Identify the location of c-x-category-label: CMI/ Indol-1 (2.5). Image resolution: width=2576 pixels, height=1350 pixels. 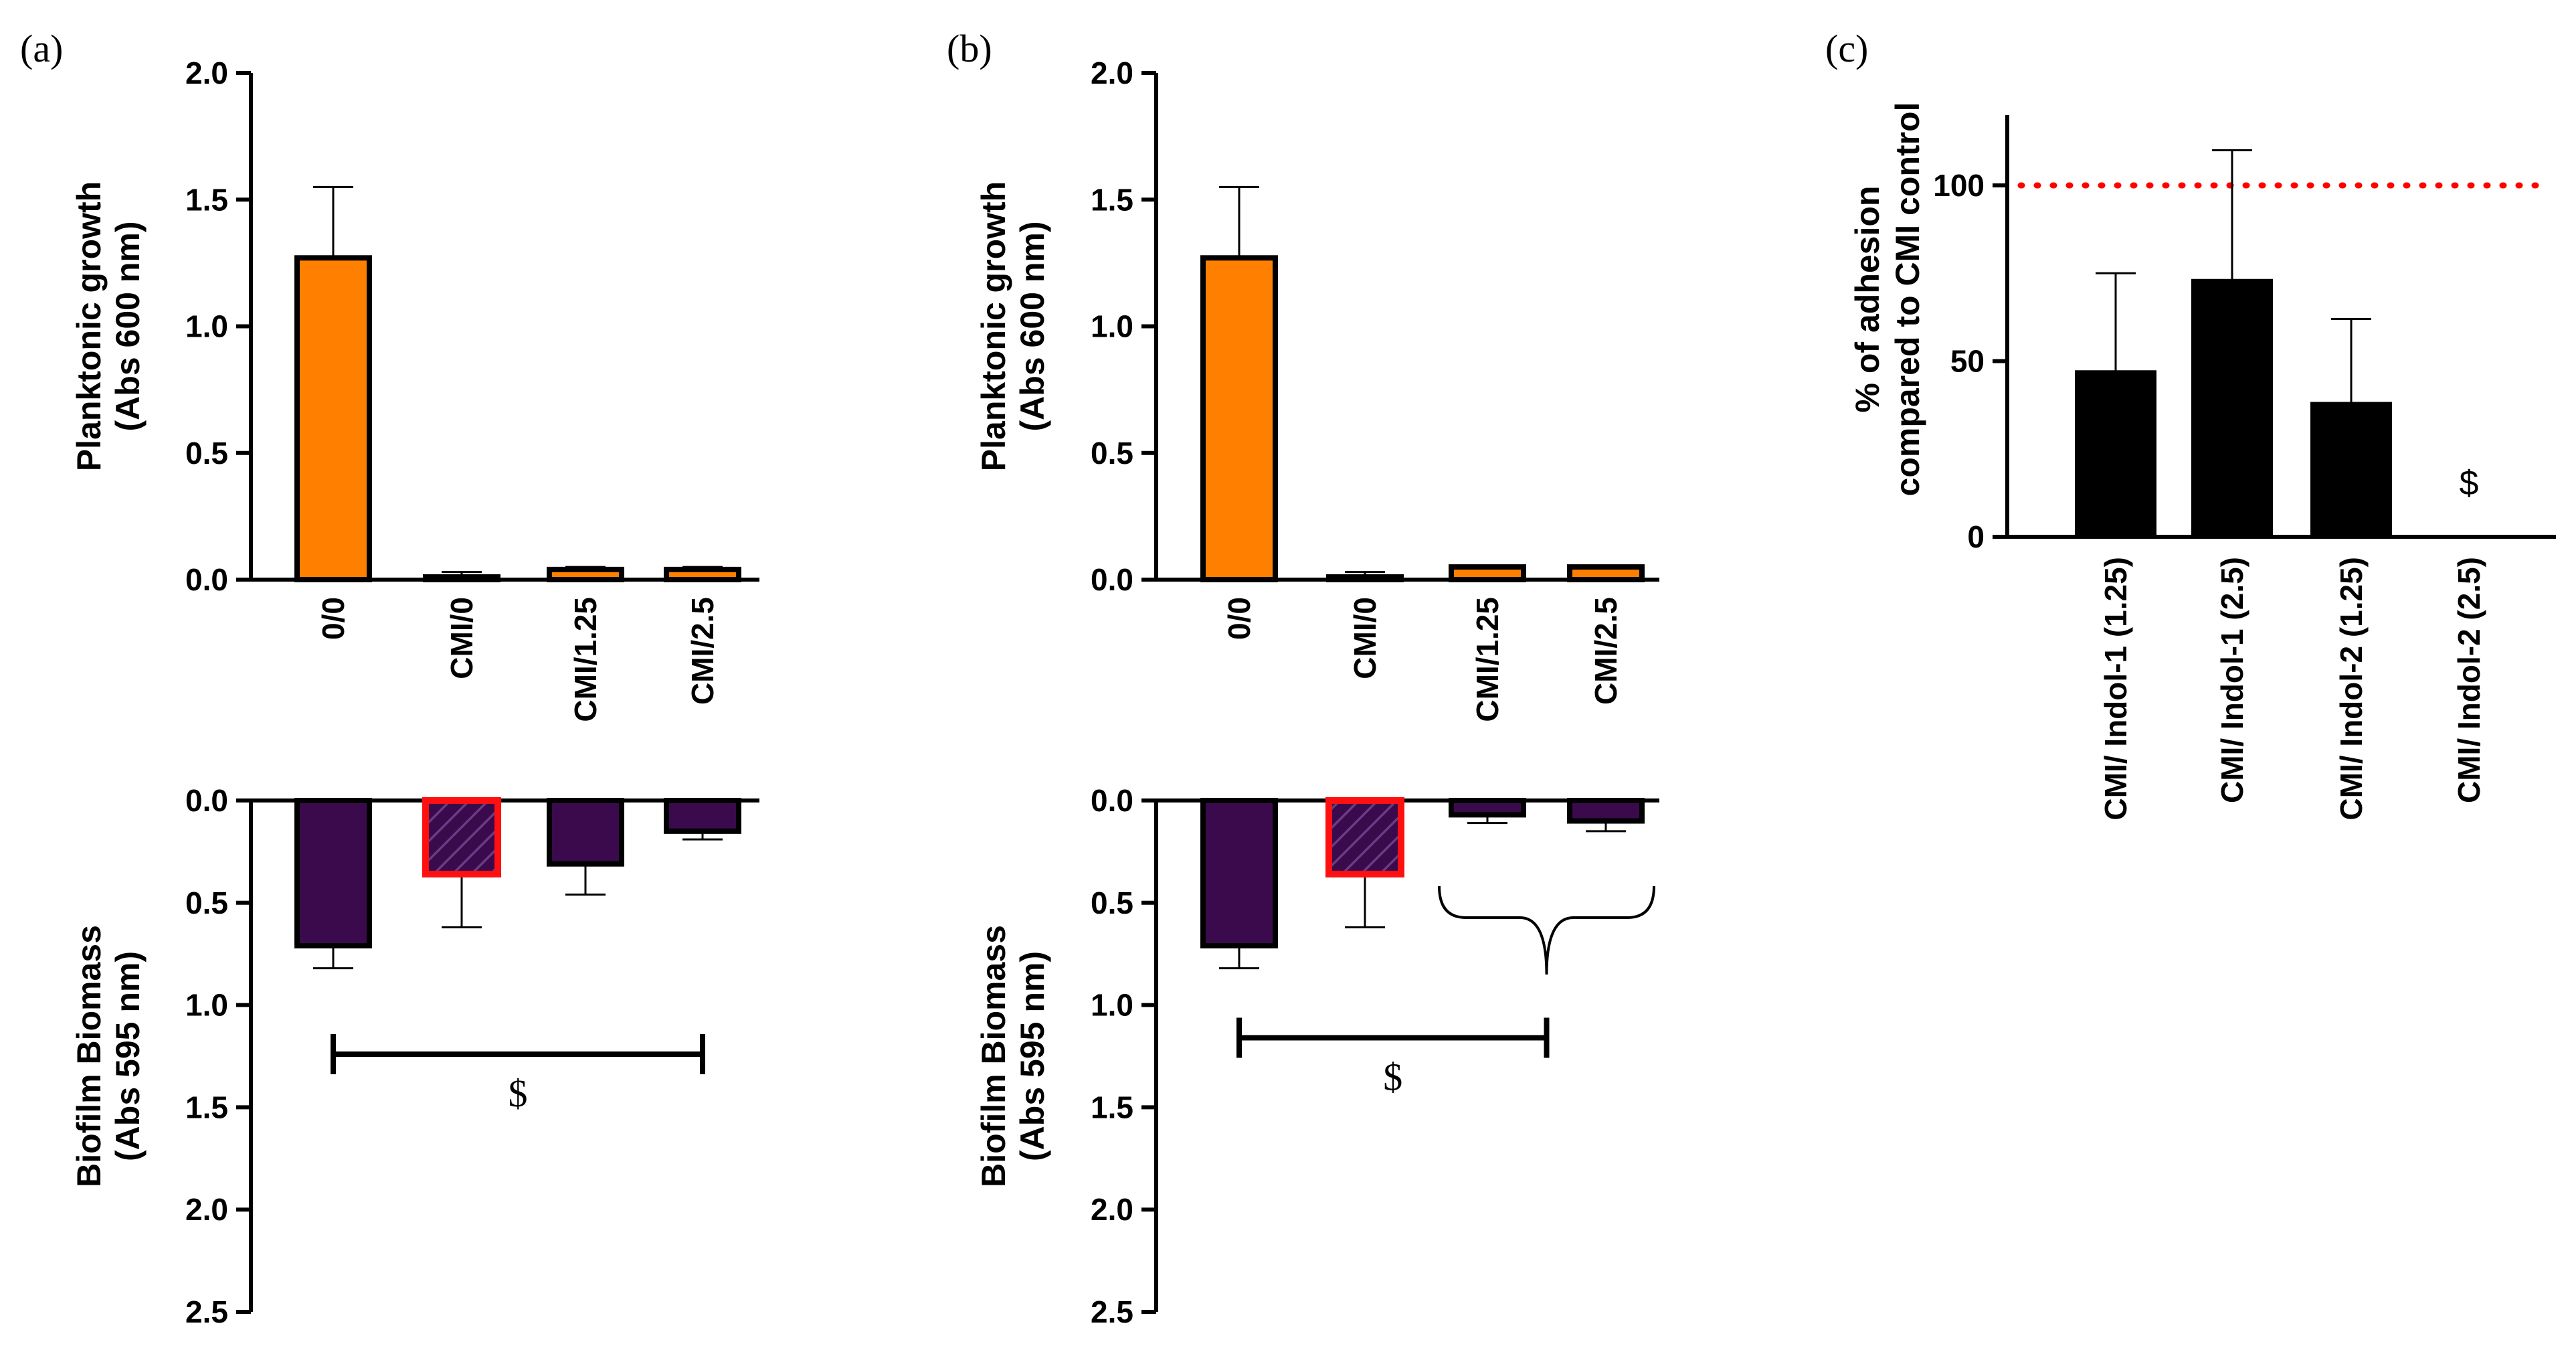
(2232, 680).